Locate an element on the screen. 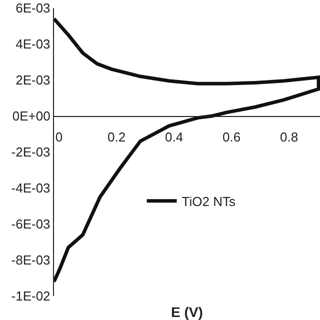 The width and height of the screenshot is (320, 320). y-tick-label: -1E-02 is located at coordinates (30, 296).